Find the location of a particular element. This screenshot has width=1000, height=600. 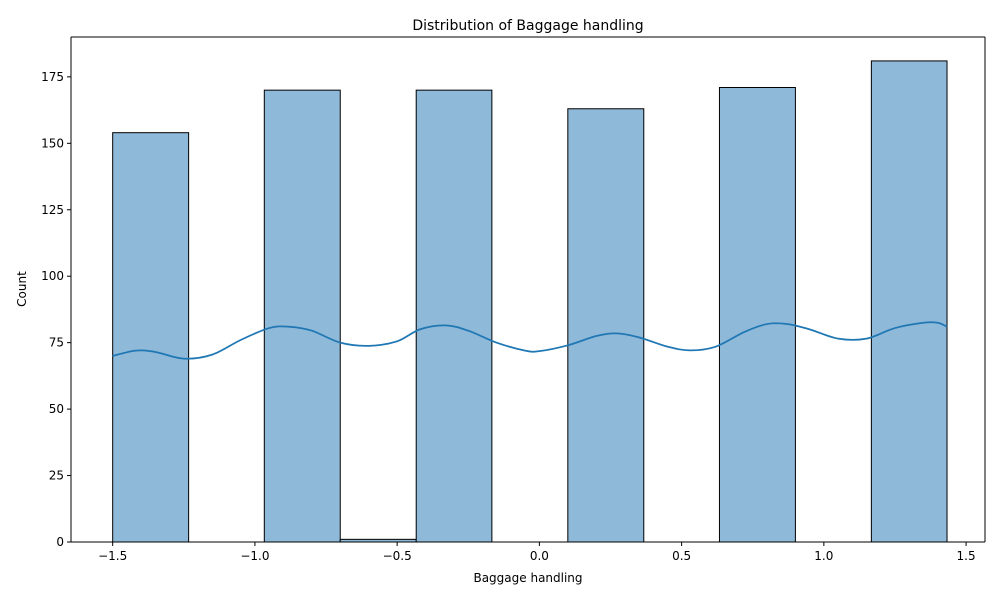

y-tick-label: 175 is located at coordinates (52, 77).